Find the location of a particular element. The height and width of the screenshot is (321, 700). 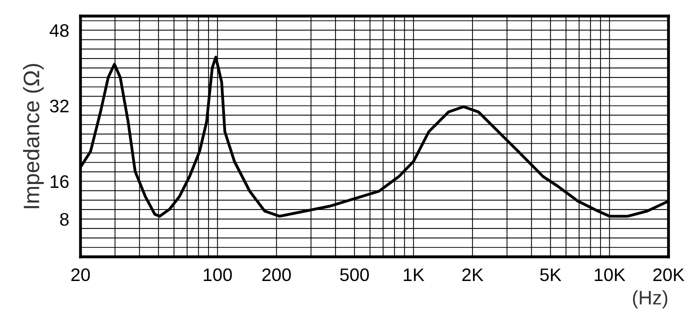

x-tick-label: 1K is located at coordinates (414, 274).